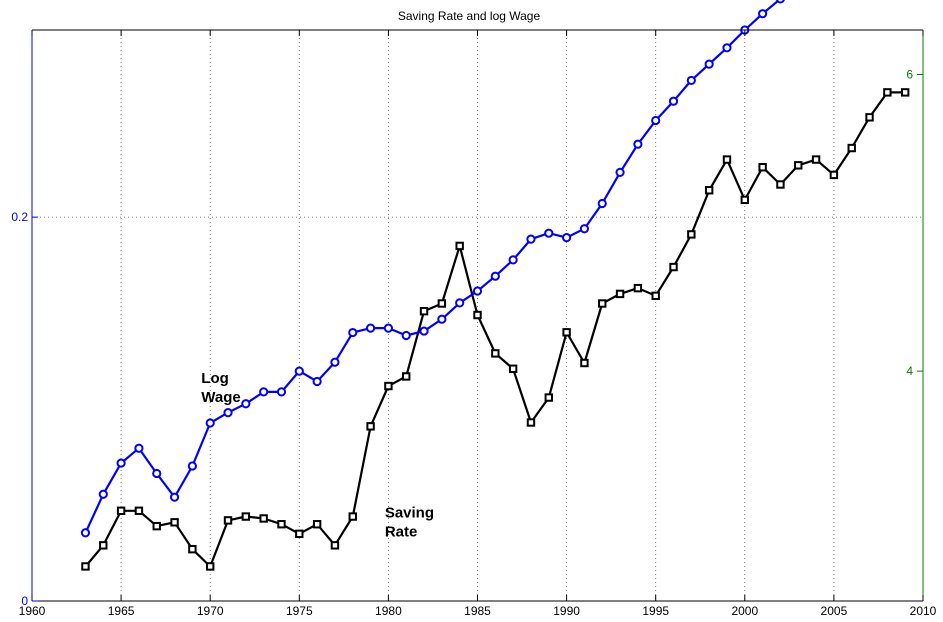  What do you see at coordinates (409, 523) in the screenshot?
I see `annotation-label: Saving Rate` at bounding box center [409, 523].